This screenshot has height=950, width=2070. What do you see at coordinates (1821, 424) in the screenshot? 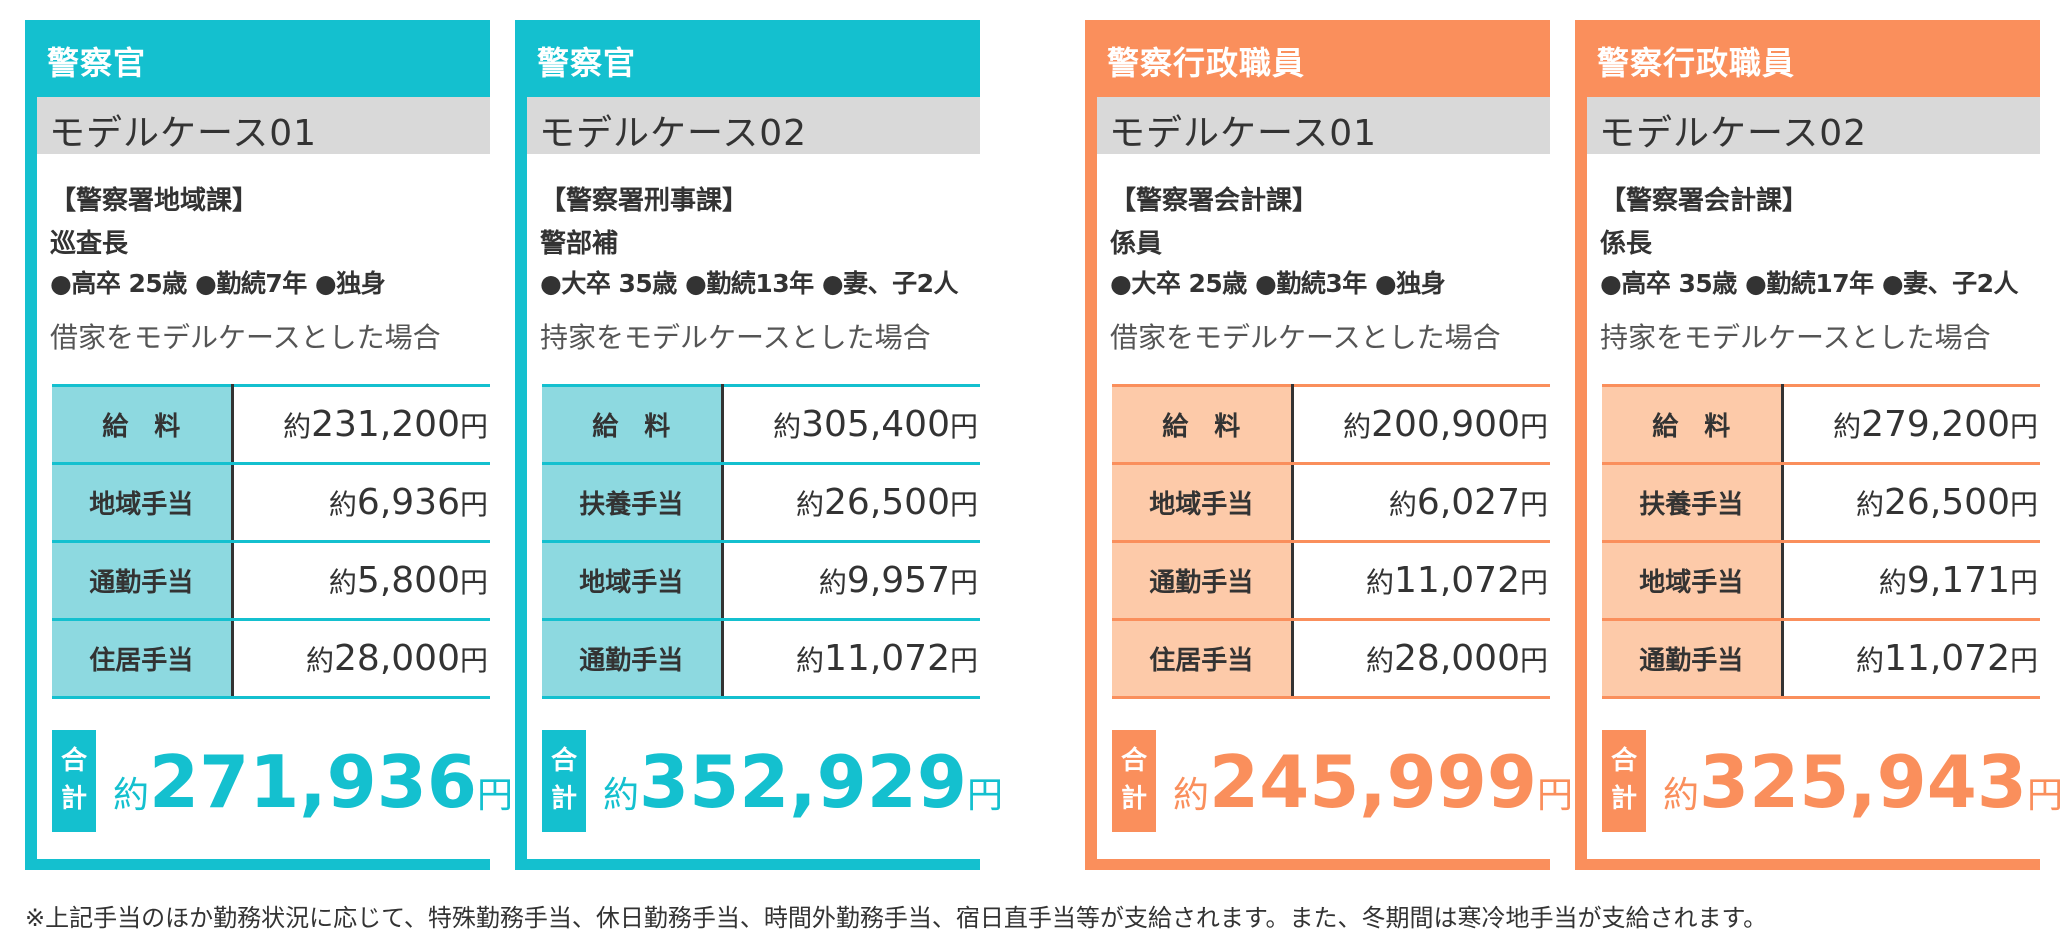
I see `salary-row: 給 料 約279,200円` at bounding box center [1821, 424].